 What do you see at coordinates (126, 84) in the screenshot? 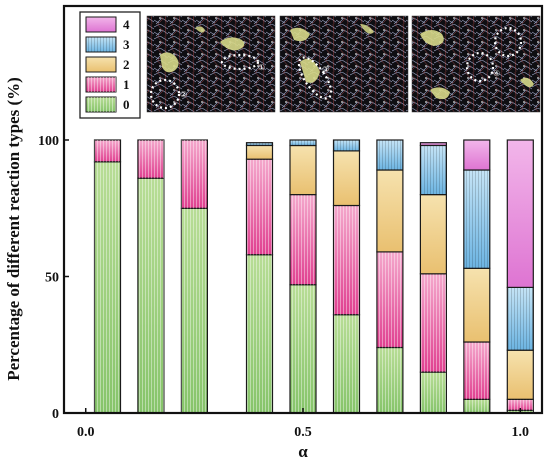
I see `legend-label-1: 1` at bounding box center [126, 84].